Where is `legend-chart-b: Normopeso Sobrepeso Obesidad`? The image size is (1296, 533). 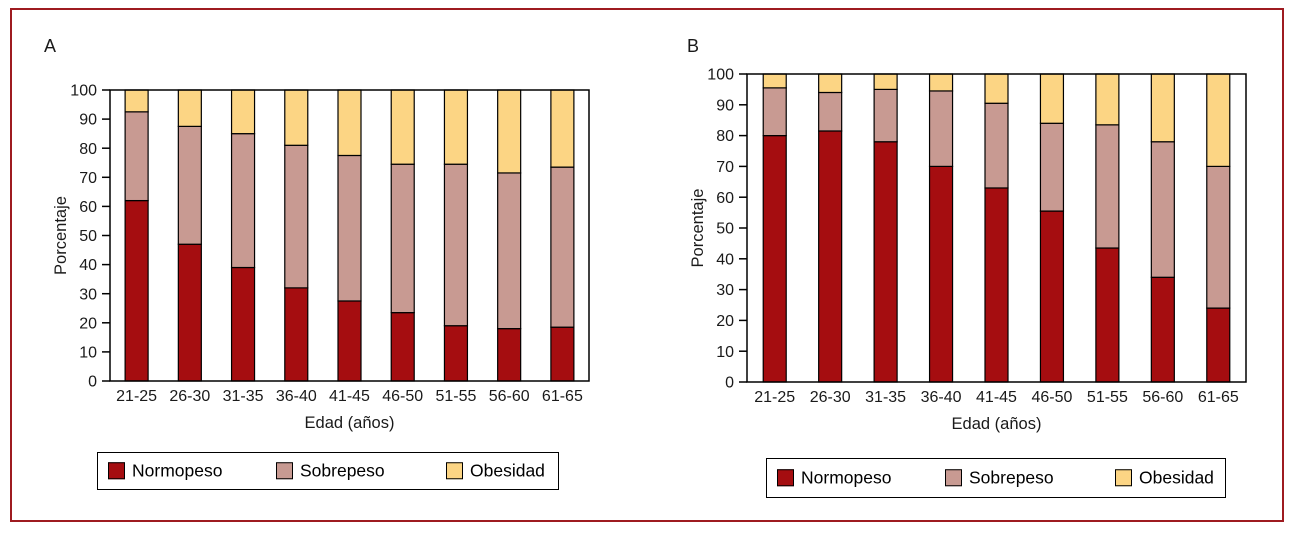
legend-chart-b: Normopeso Sobrepeso Obesidad is located at coordinates (996, 478).